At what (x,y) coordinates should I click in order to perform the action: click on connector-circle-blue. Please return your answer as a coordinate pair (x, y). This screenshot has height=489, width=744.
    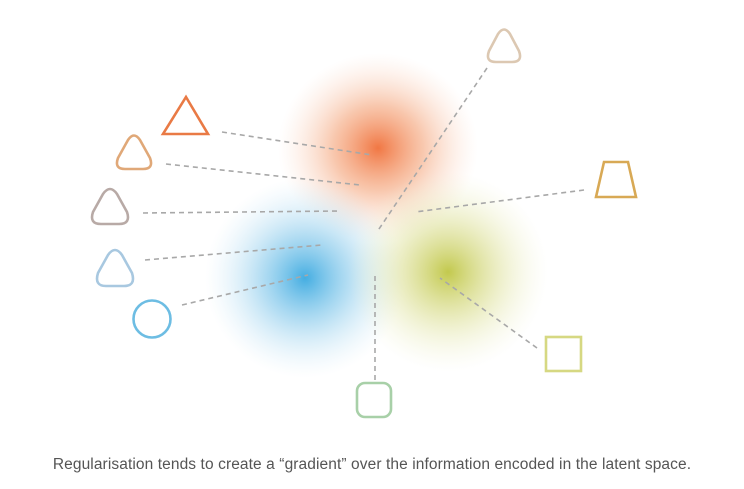
    Looking at the image, I should click on (245, 290).